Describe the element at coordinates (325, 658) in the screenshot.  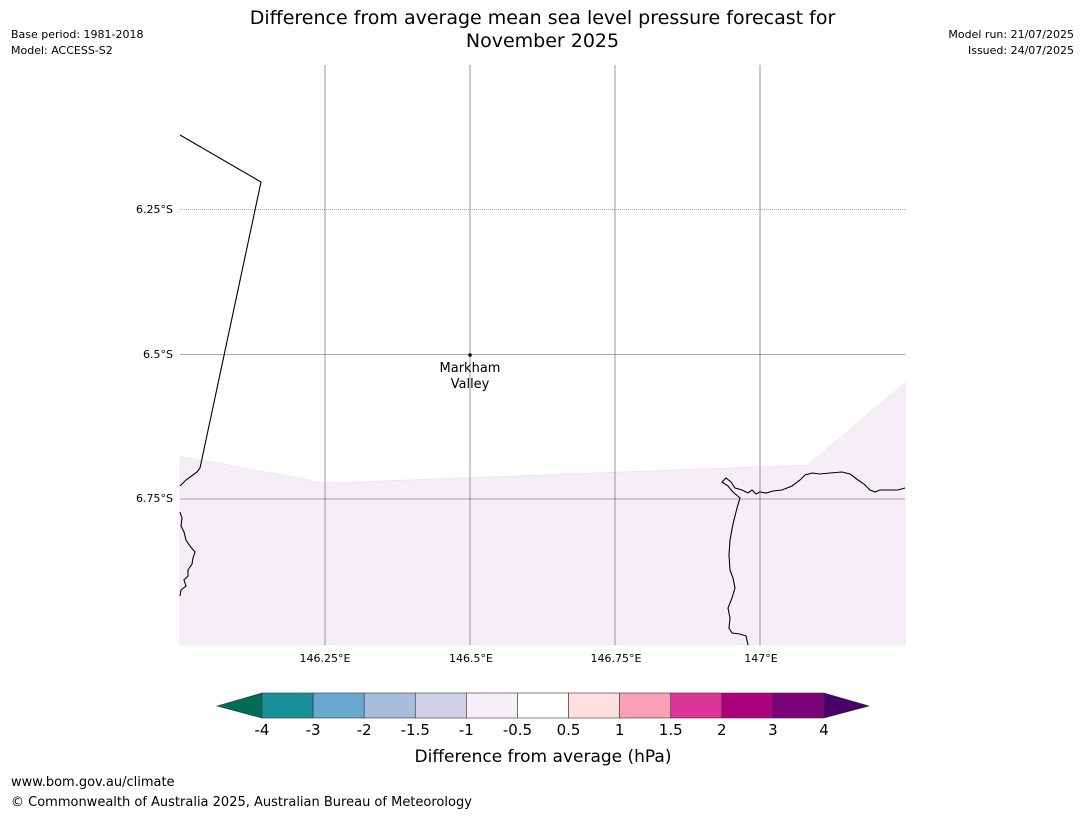
I see `lon-label: 146.25°E` at that location.